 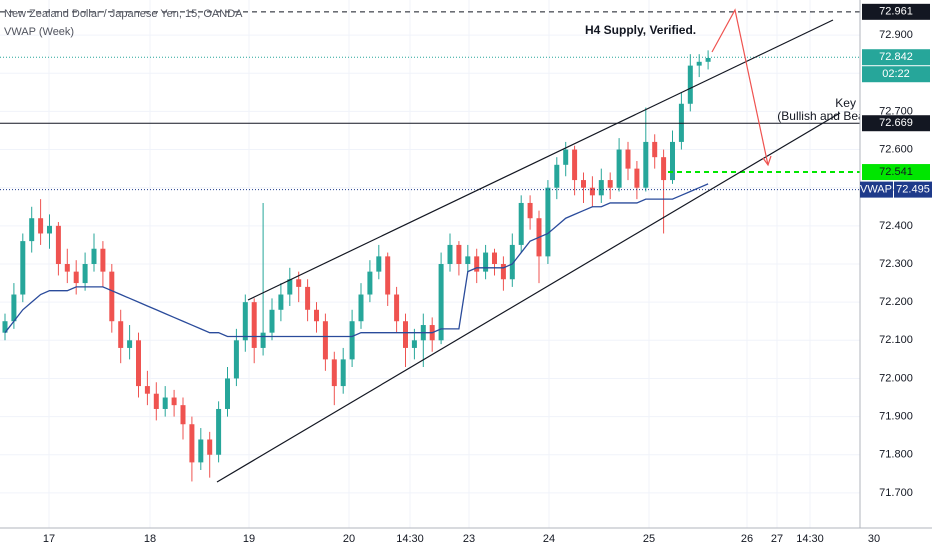 I want to click on y-tick-label: 72.700, so click(x=896, y=111).